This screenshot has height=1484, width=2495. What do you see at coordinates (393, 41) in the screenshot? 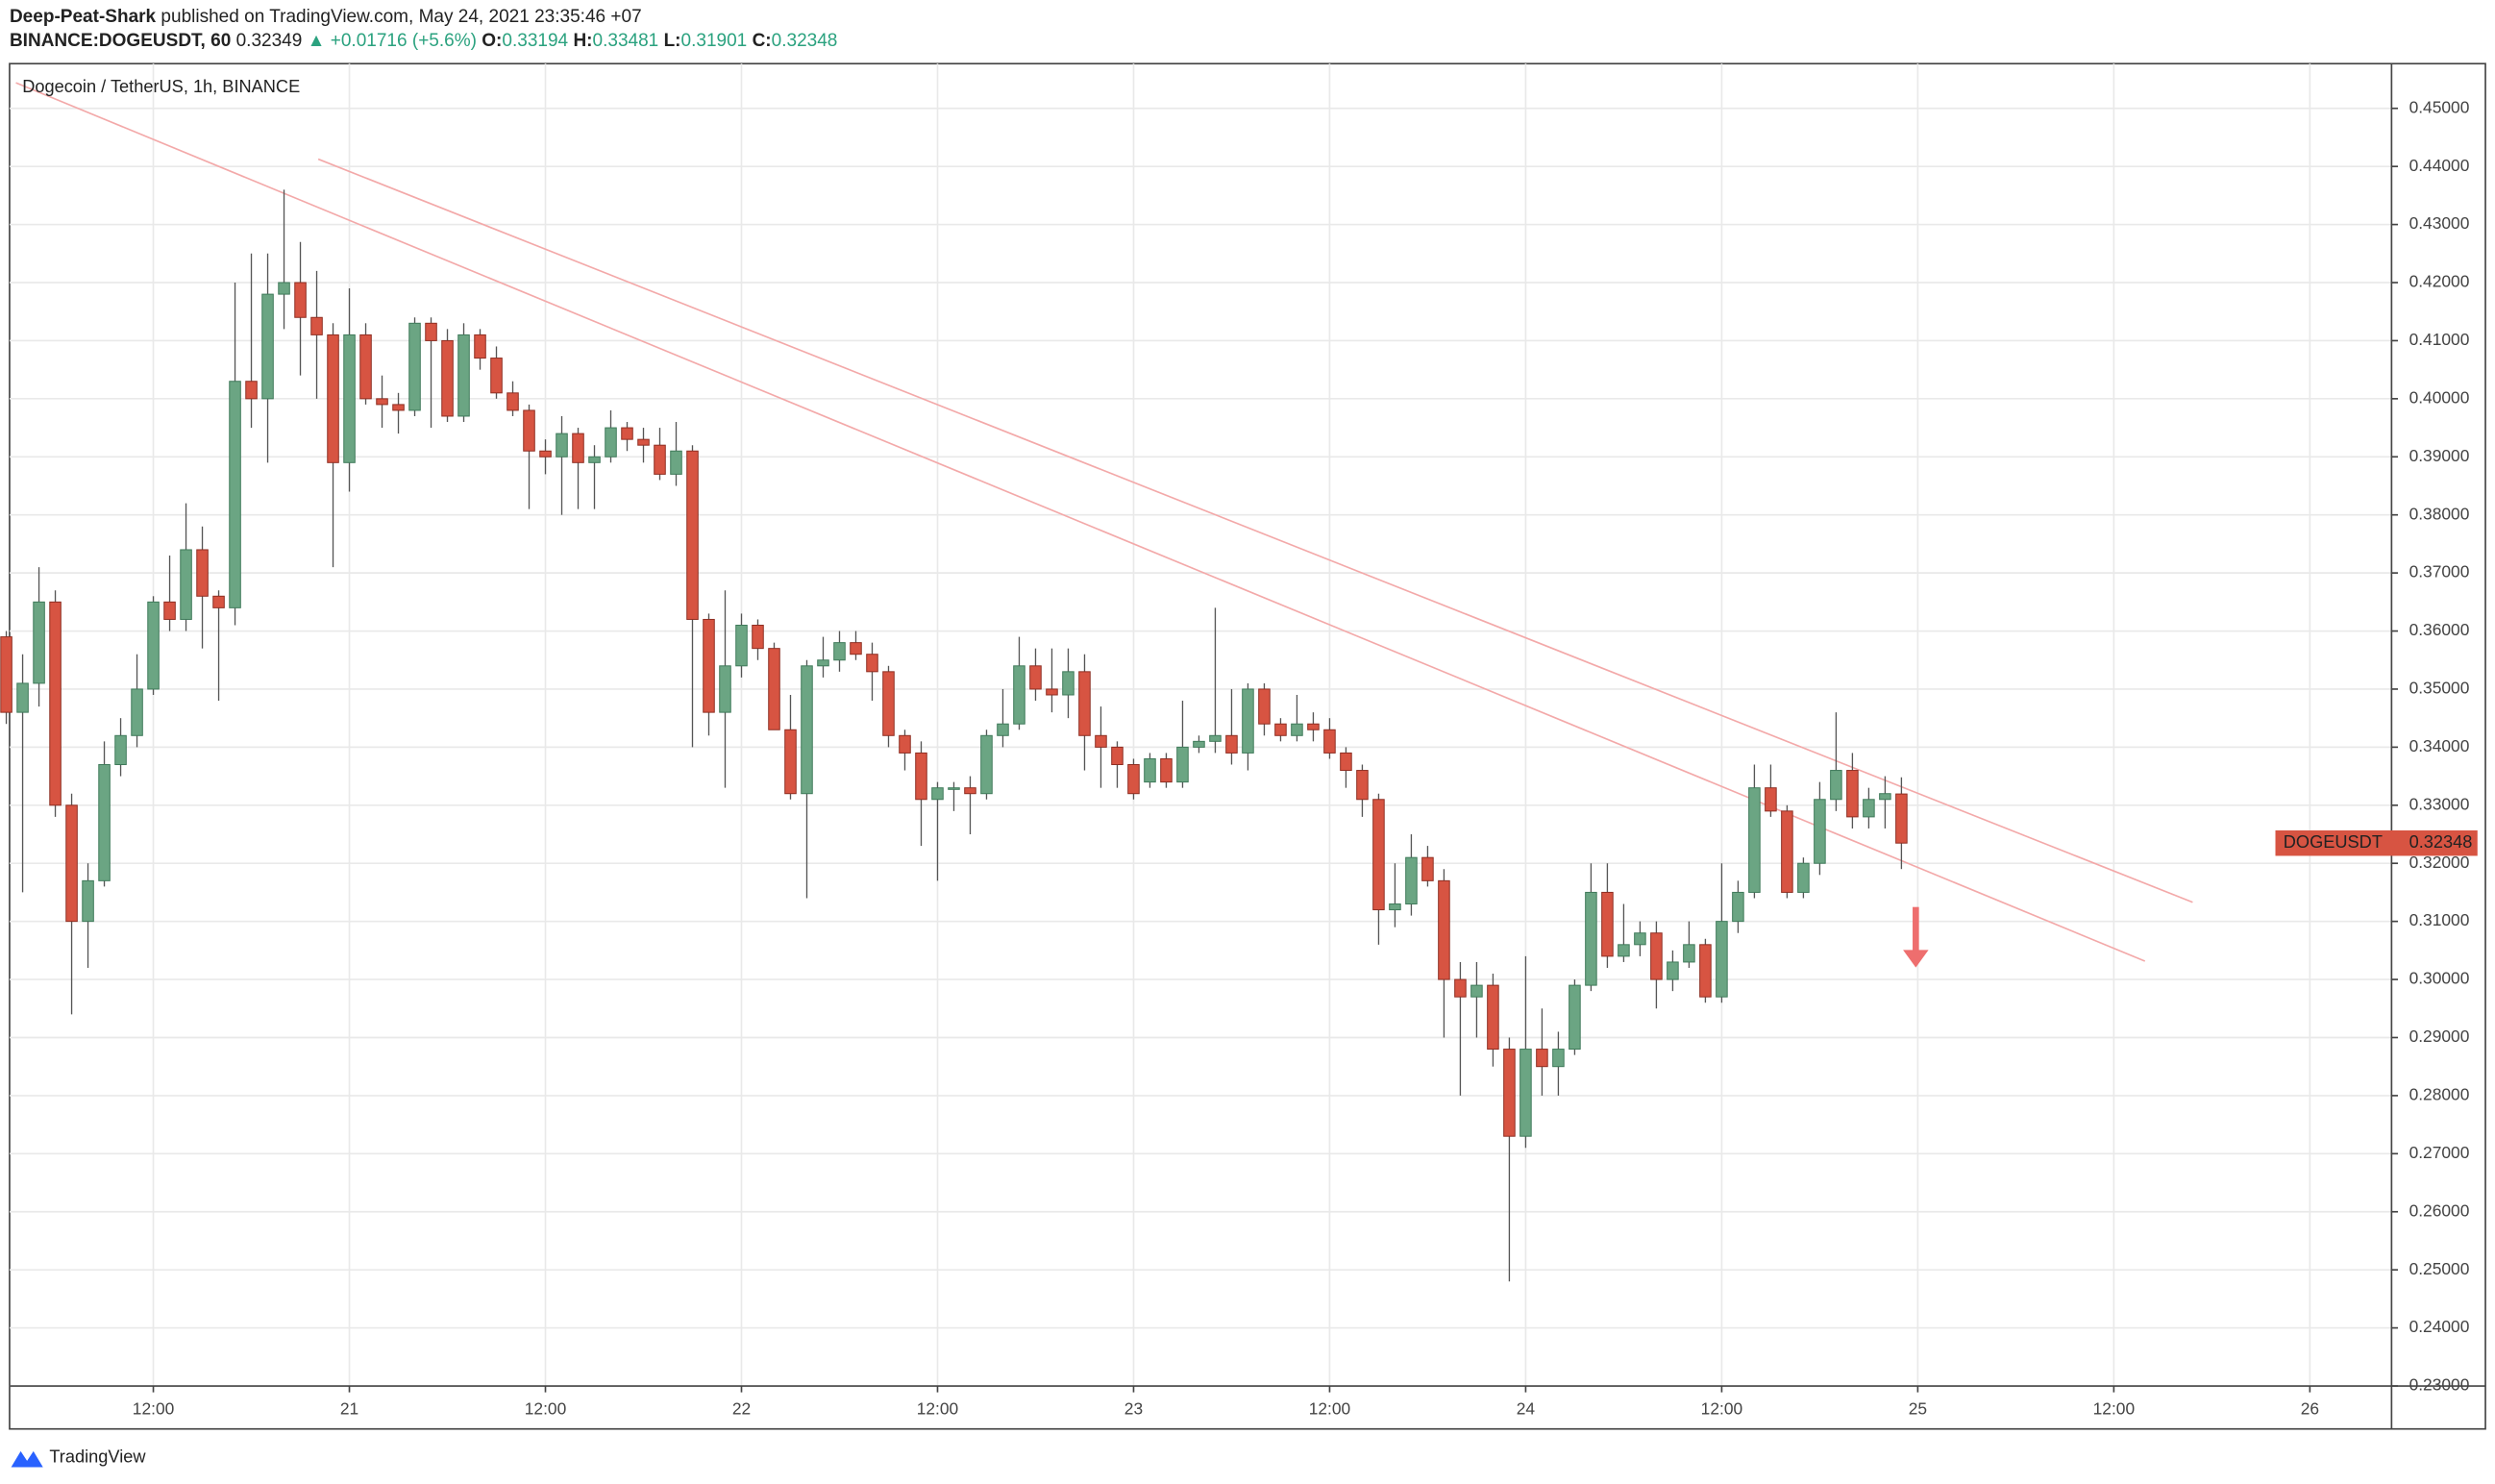
I see `change: ▲ +0.01716 (+5.6%)` at bounding box center [393, 41].